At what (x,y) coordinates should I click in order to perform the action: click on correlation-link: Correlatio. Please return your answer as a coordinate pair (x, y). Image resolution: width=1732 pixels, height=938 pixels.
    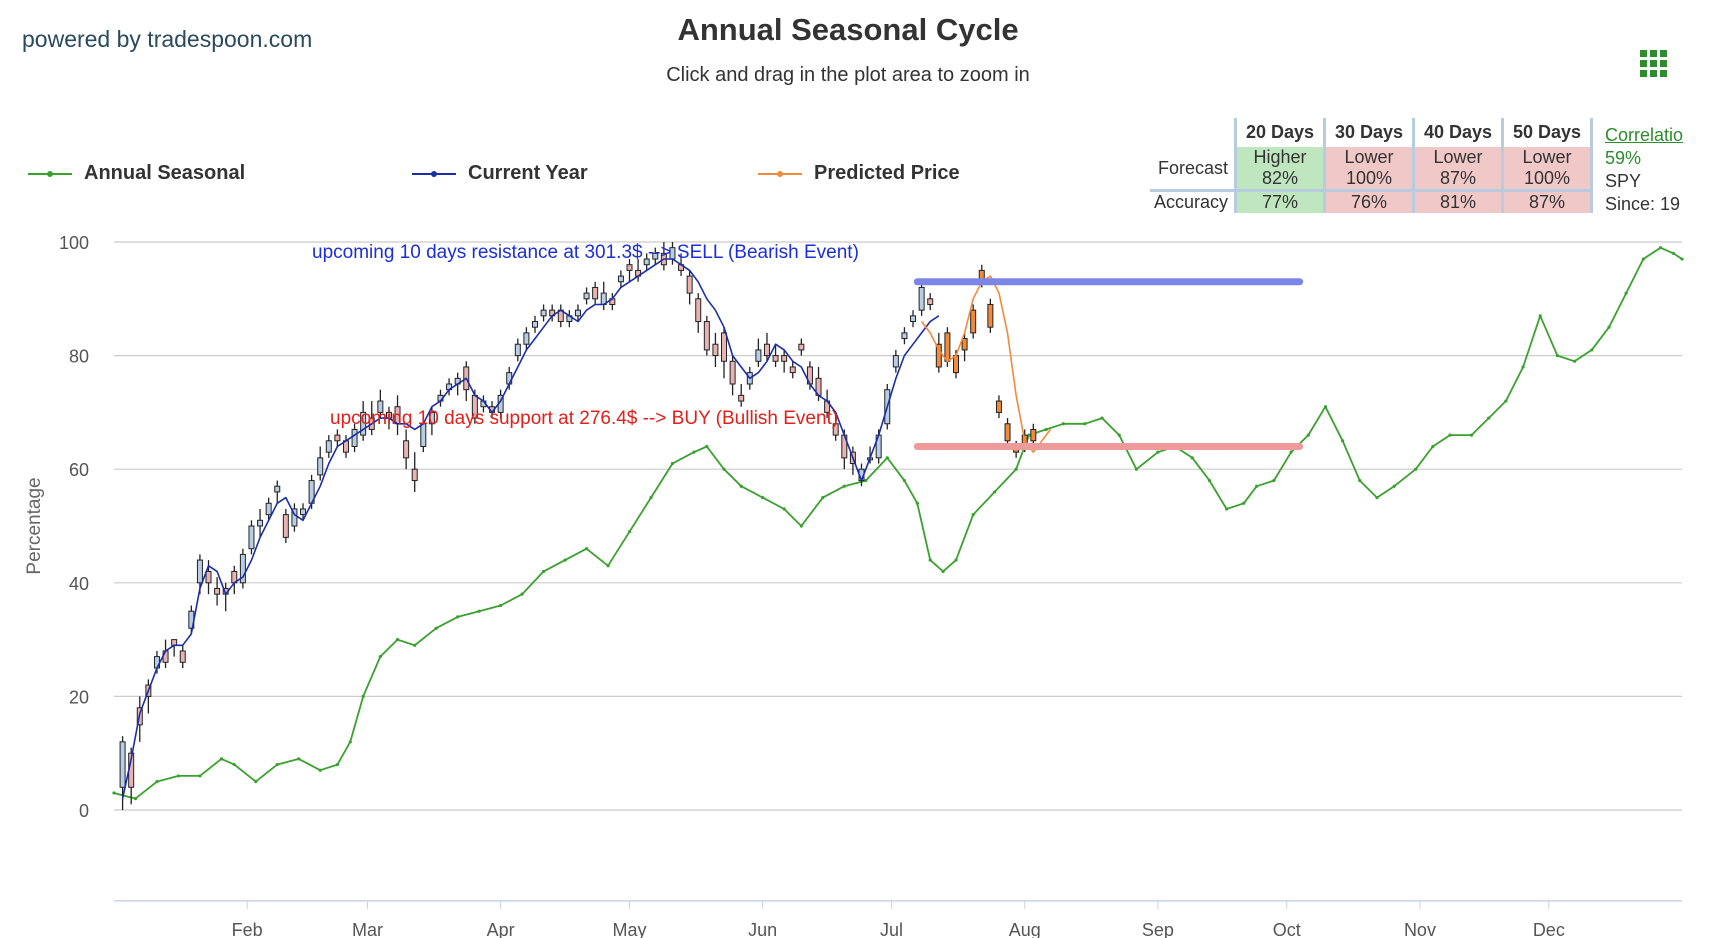
    Looking at the image, I should click on (1644, 135).